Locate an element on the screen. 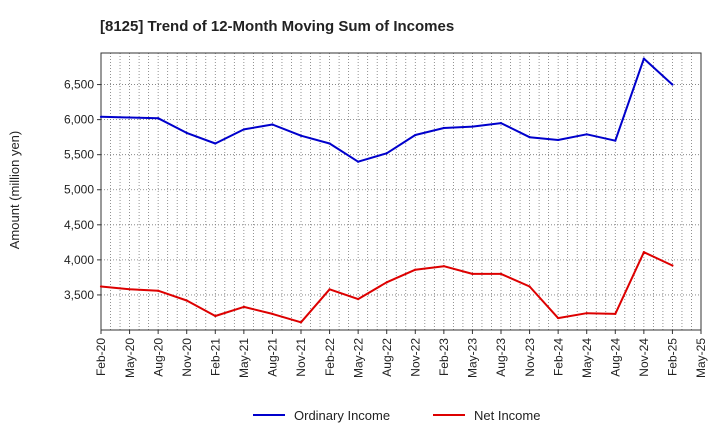 This screenshot has width=720, height=440. y-tick-label: 6,500 is located at coordinates (79, 85).